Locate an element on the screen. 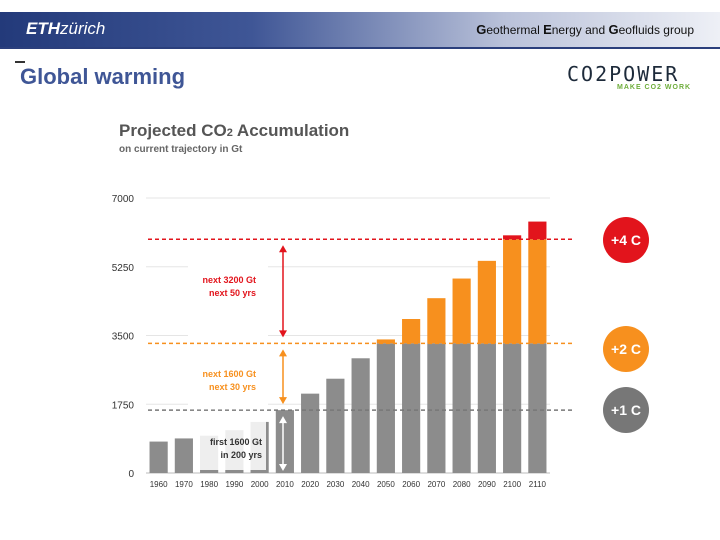 The width and height of the screenshot is (720, 540). orange-annotation-line-1: next 1600 Gt is located at coordinates (229, 374).